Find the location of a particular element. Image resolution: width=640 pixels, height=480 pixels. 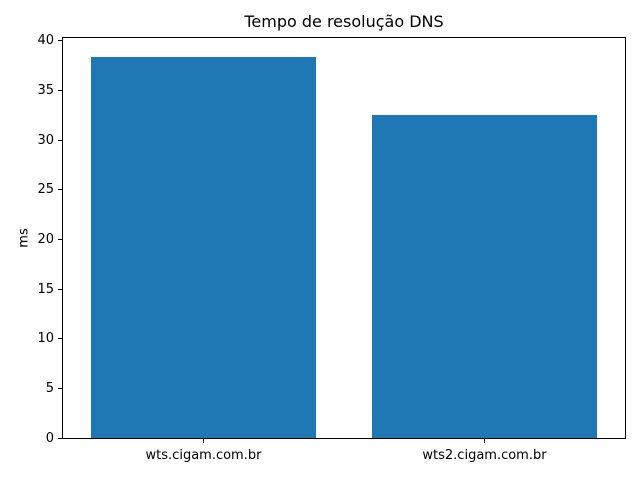

y-tick-label: 10 is located at coordinates (45, 339).